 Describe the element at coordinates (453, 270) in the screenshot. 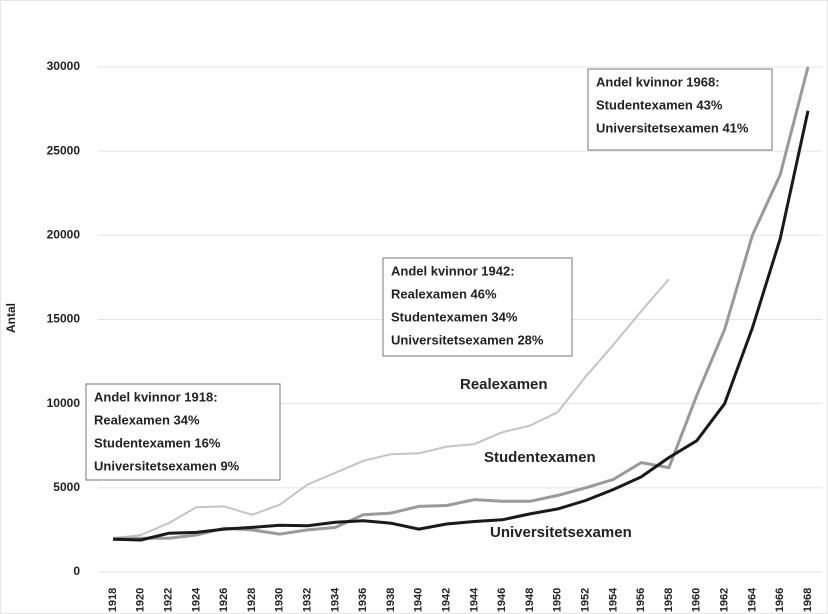

I see `annotation-text: Andel kvinnor 1942:` at that location.